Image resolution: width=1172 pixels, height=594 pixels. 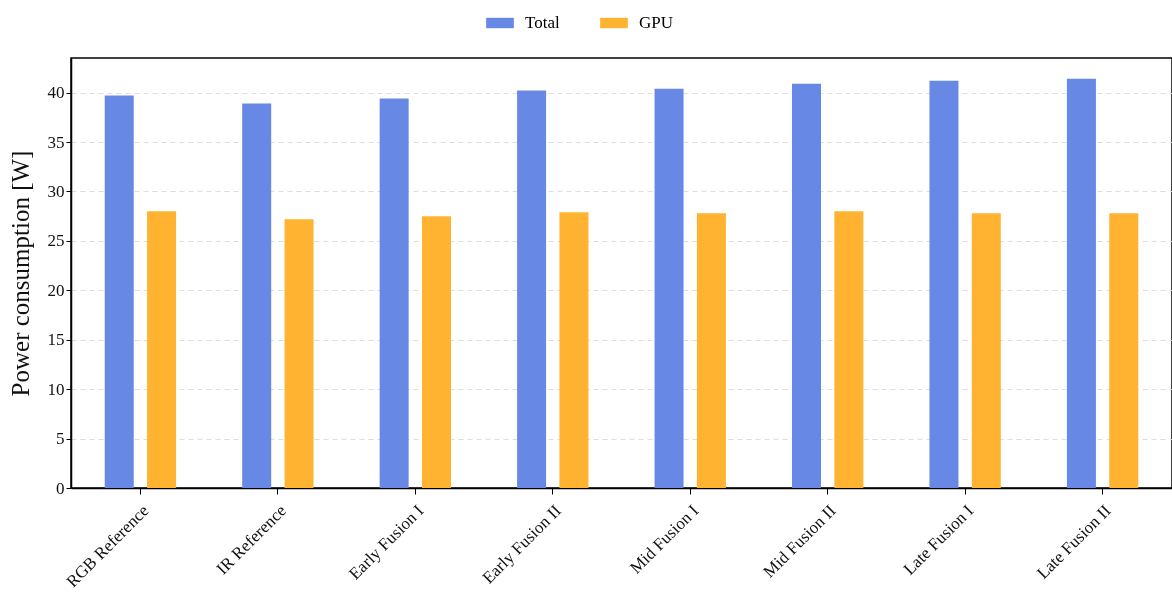 What do you see at coordinates (542, 22) in the screenshot?
I see `legend-label: Total` at bounding box center [542, 22].